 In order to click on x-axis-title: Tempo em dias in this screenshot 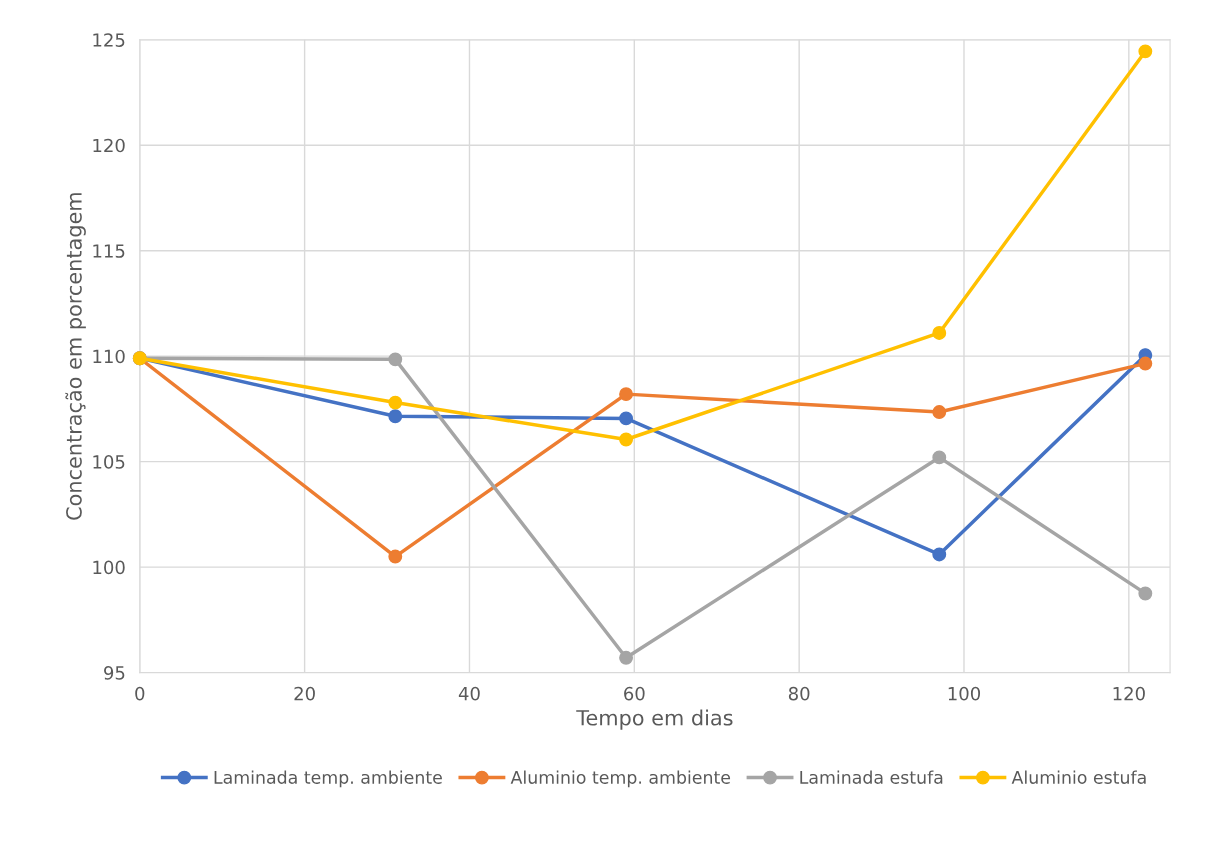, I will do `click(654, 719)`.